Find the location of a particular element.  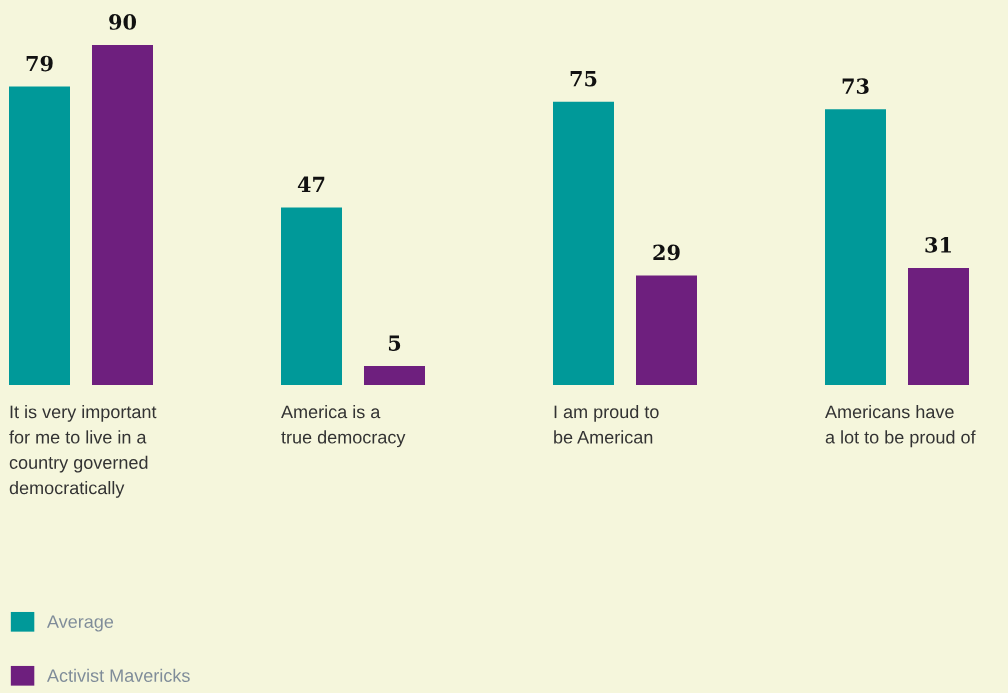

data-label: 47 is located at coordinates (311, 184).